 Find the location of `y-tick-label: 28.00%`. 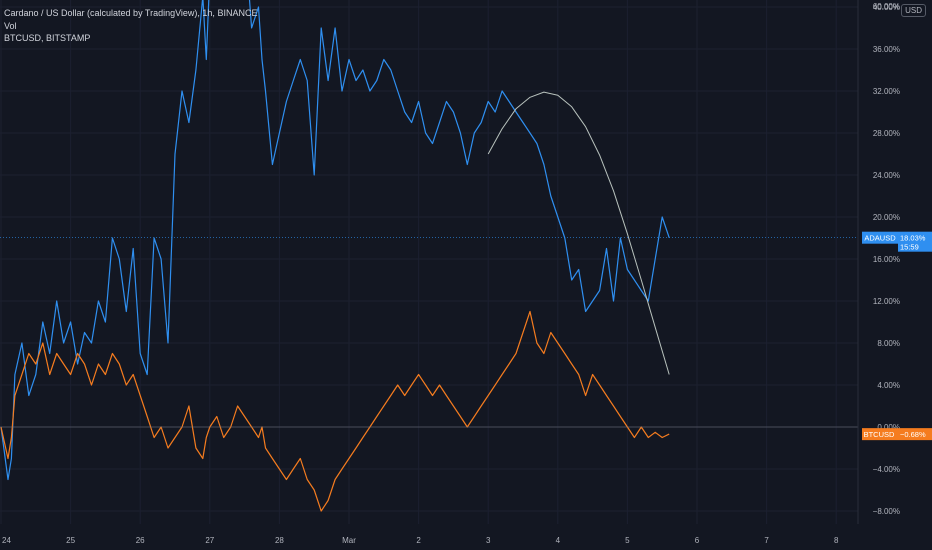

y-tick-label: 28.00% is located at coordinates (886, 133).